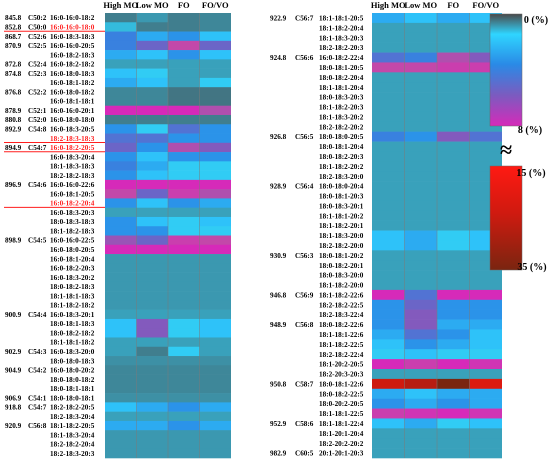 This screenshot has height=463, width=550. What do you see at coordinates (72, 371) in the screenshot?
I see `row-species-label: 16:0-18:0-20:2` at bounding box center [72, 371].